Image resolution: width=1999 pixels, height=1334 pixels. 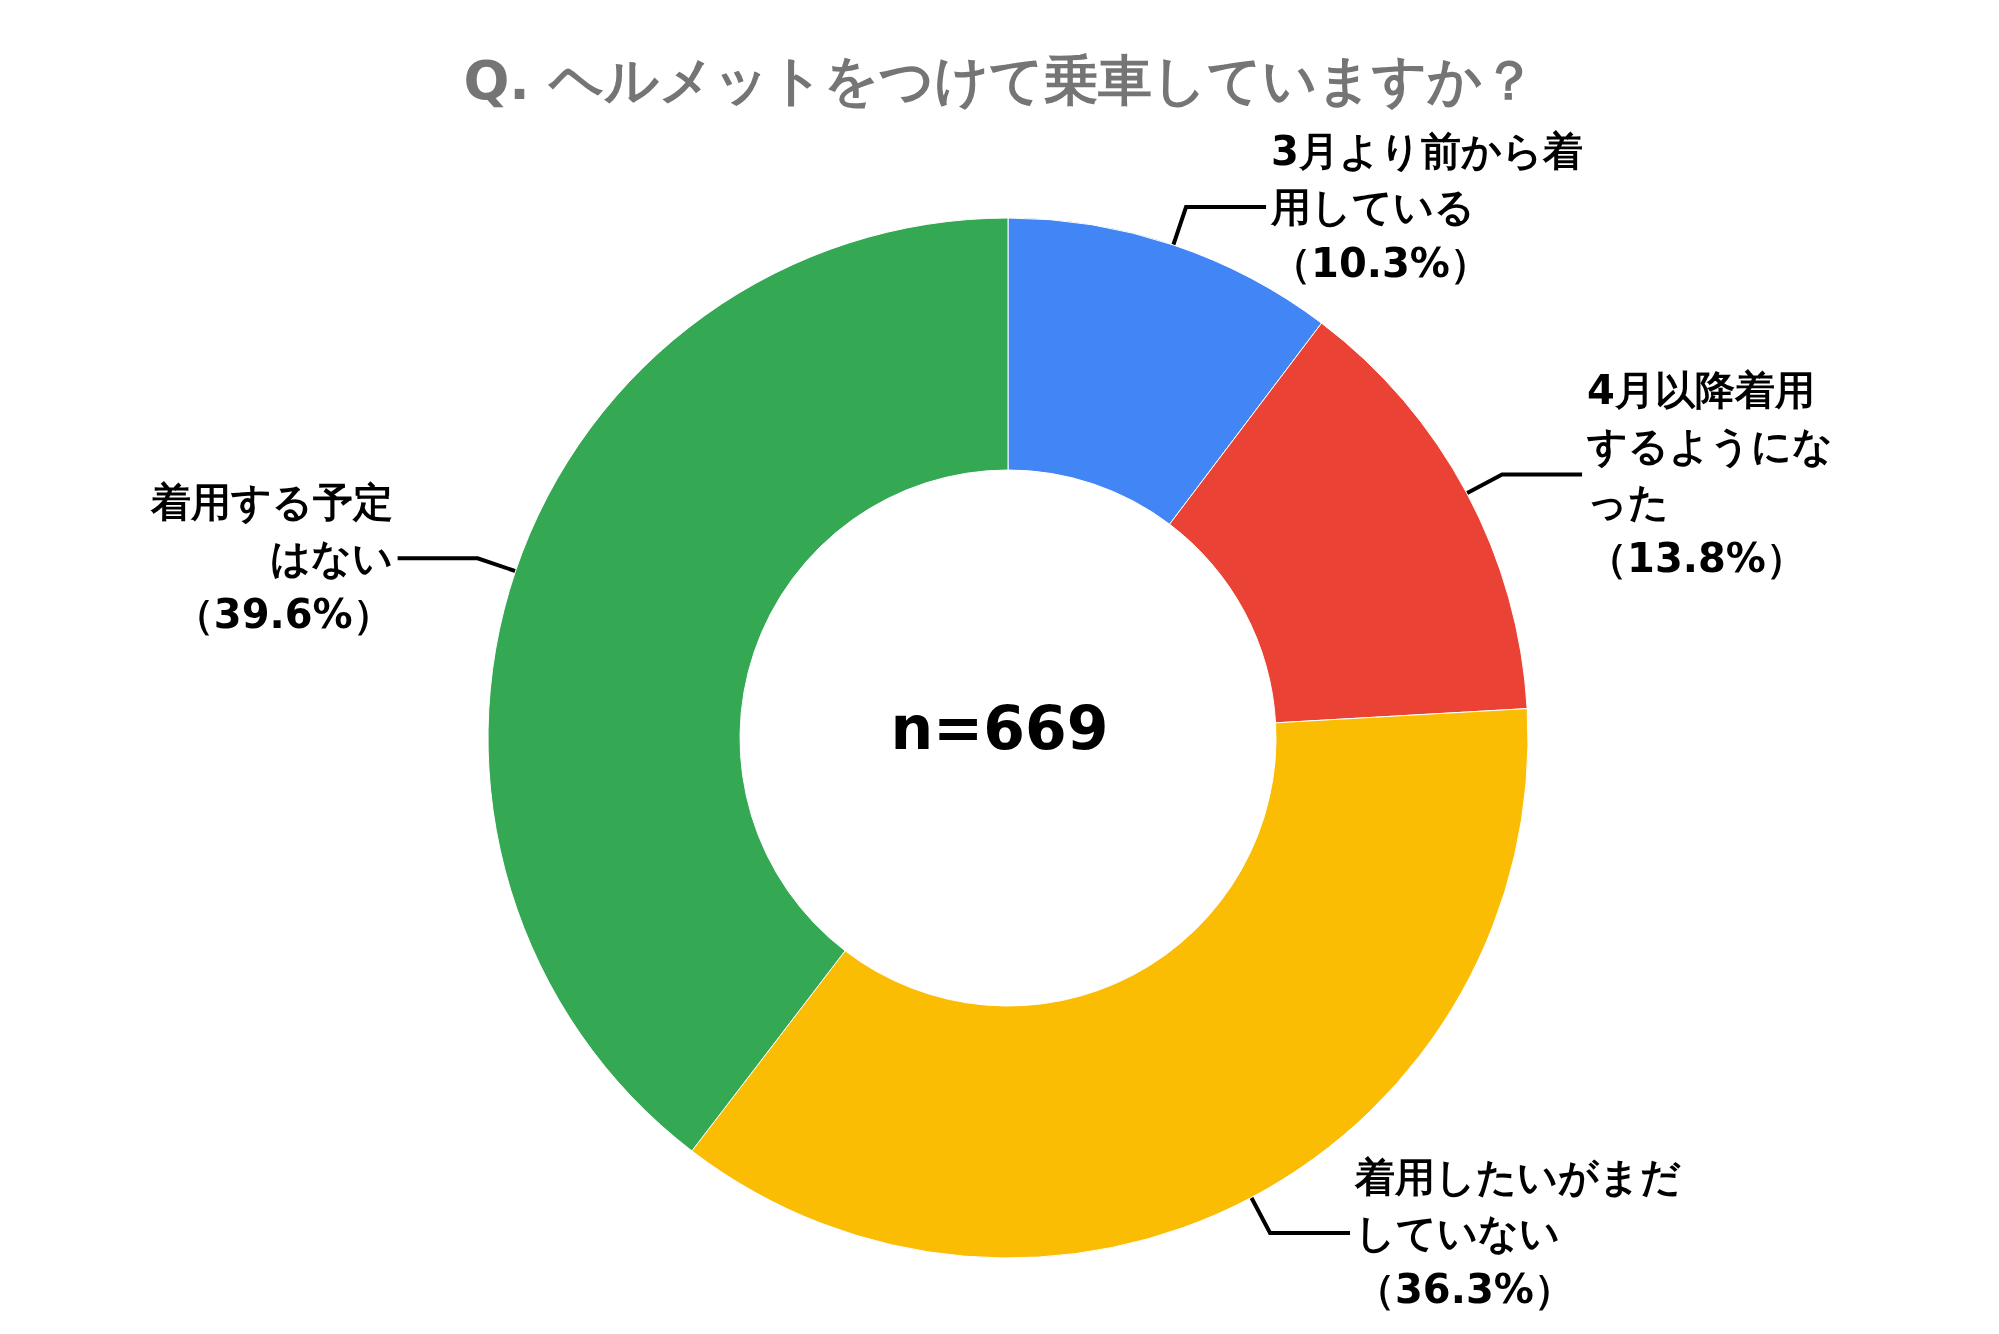 I want to click on chart-title: Q. ヘルメットをつけて乗車していますか？, so click(x=999, y=80).